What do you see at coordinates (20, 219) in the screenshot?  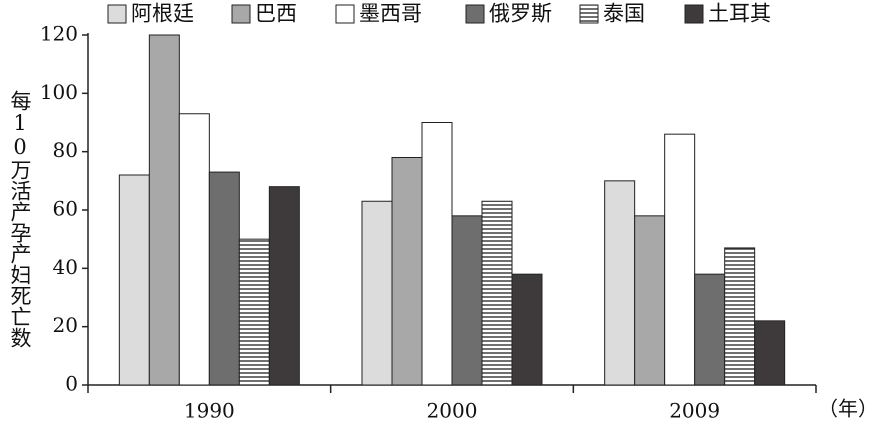 I see `y-axis-title: 每10万活产孕产妇死亡数` at bounding box center [20, 219].